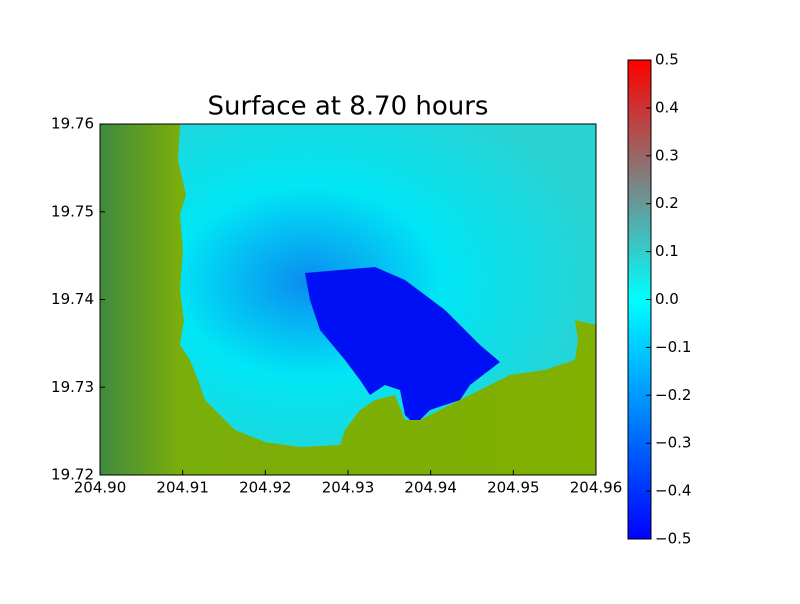  Describe the element at coordinates (348, 488) in the screenshot. I see `x-tick-label: 204.93` at that location.